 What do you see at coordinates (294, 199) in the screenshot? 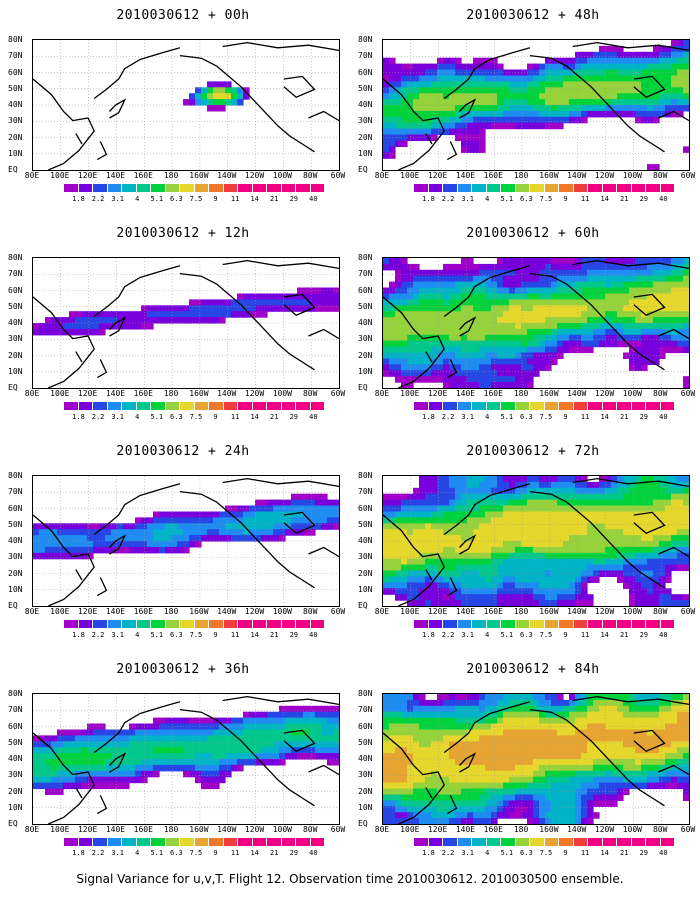
I see `colorbar-label: 29` at bounding box center [294, 199].